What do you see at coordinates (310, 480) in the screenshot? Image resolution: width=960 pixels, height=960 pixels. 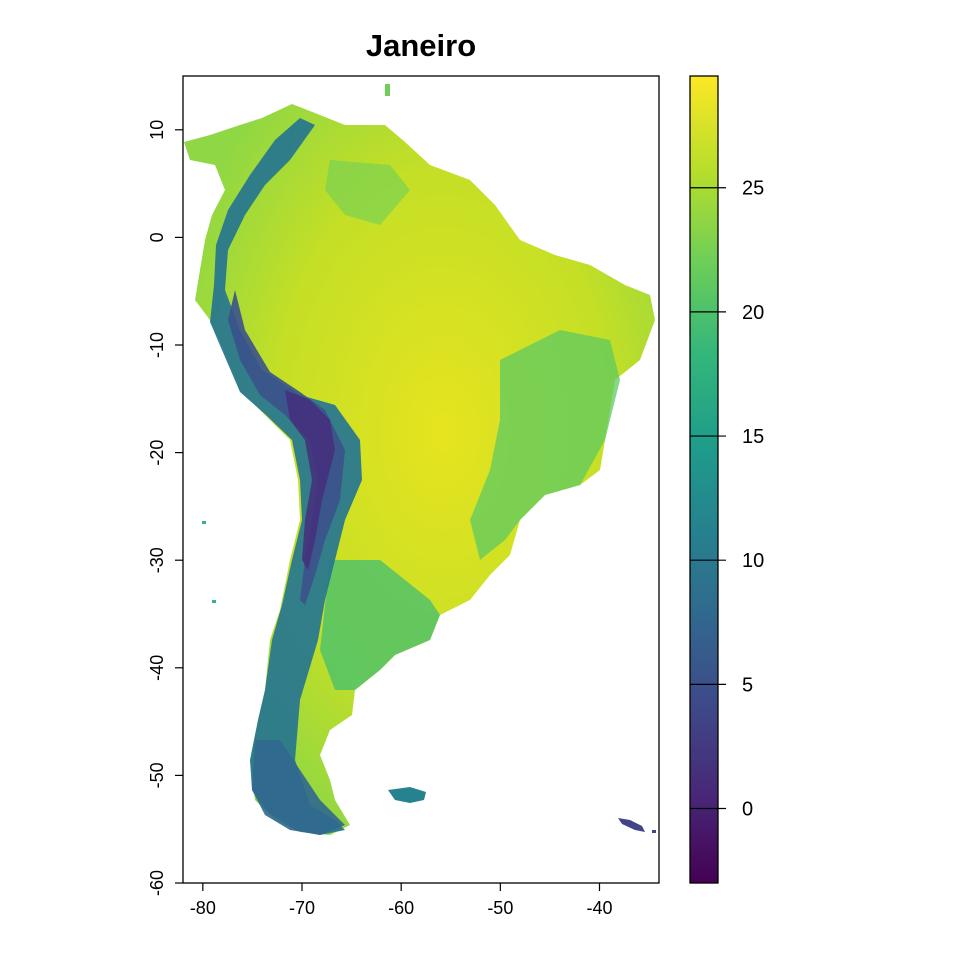 I see `andes-highest` at bounding box center [310, 480].